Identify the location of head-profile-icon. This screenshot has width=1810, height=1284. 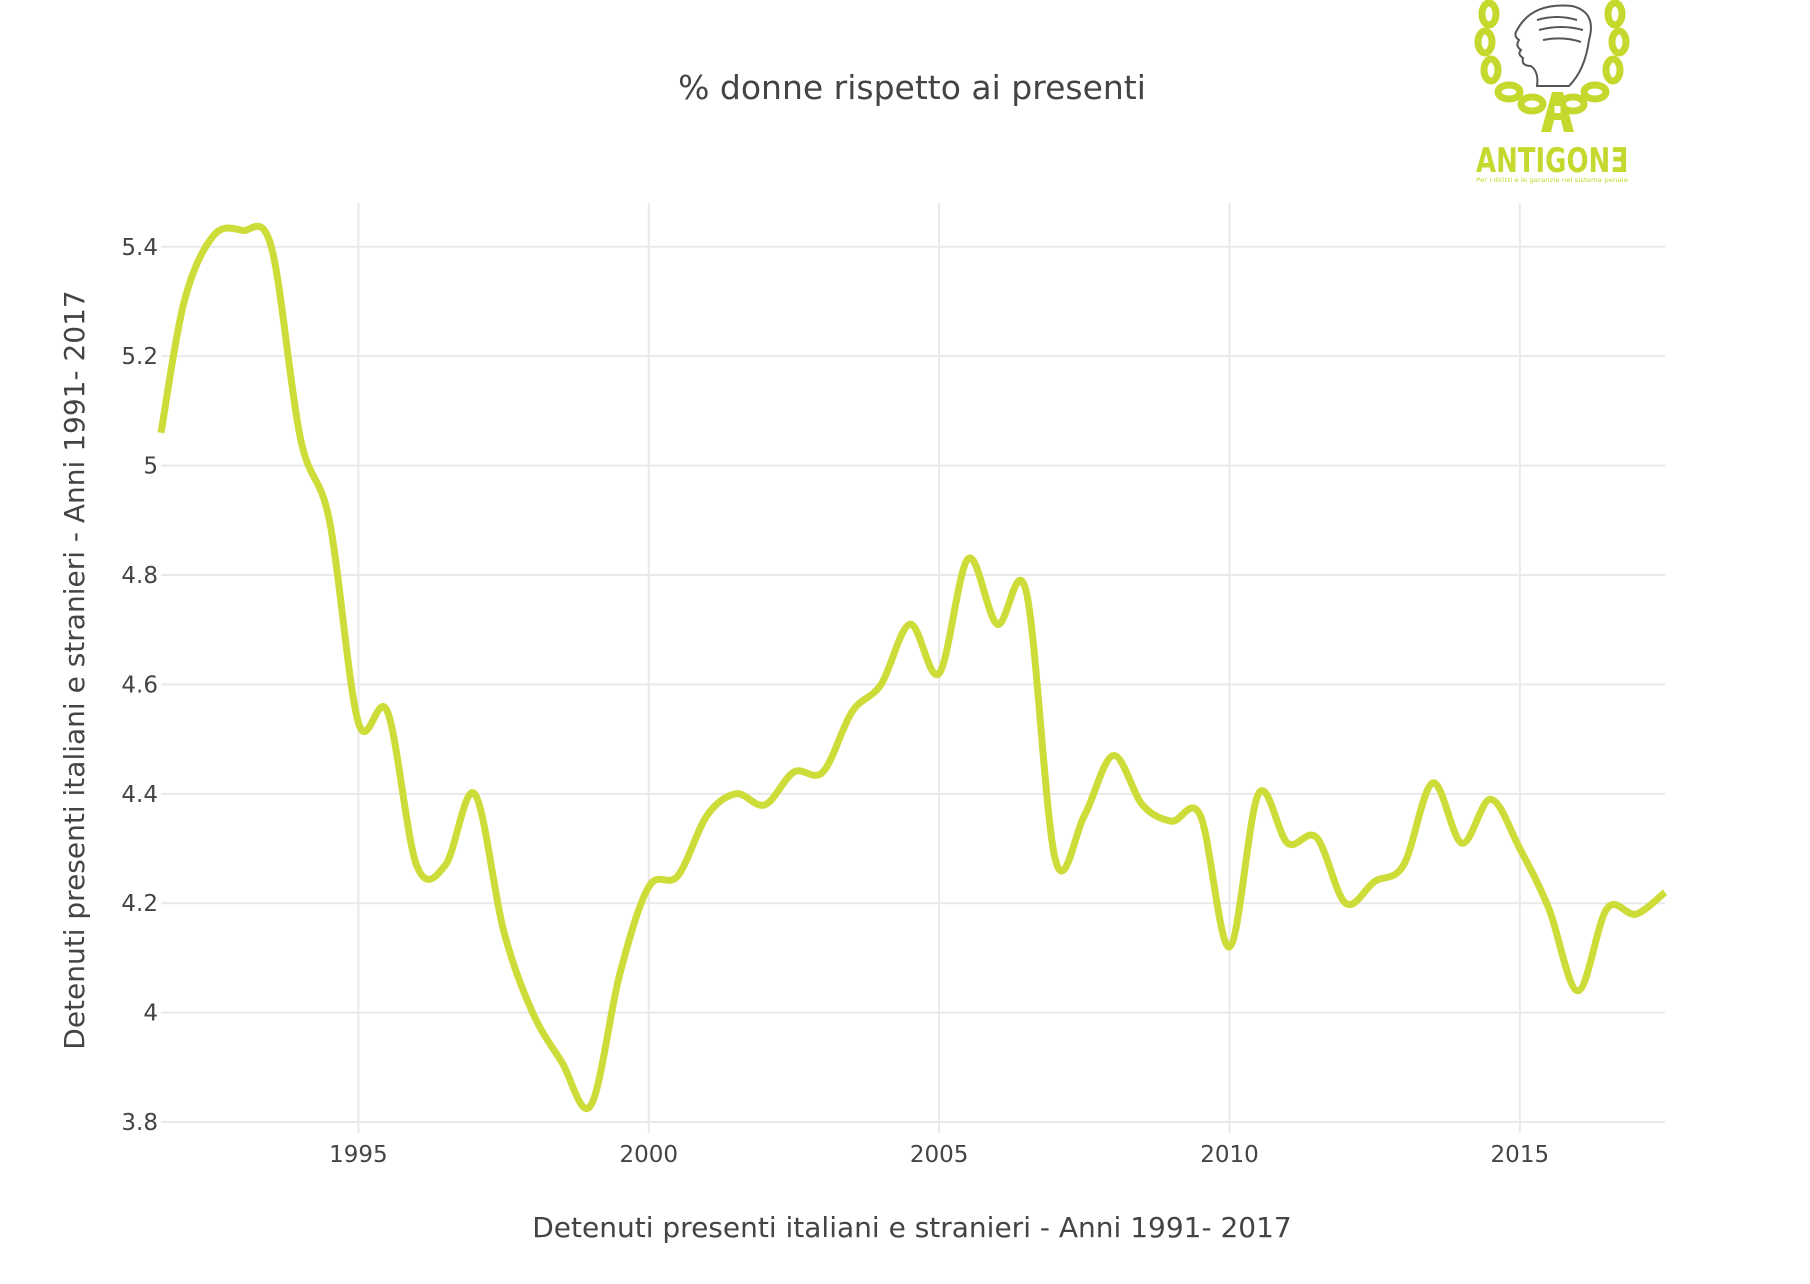
(1553, 45).